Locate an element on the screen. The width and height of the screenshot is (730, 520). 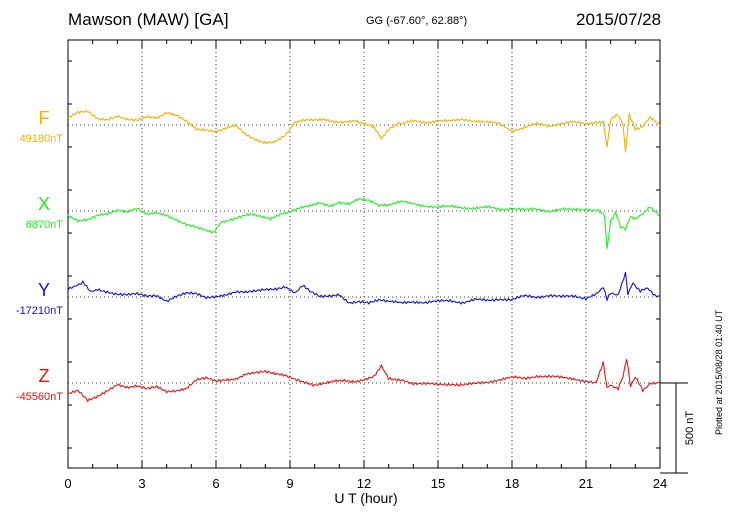
x-tick-label: 0 is located at coordinates (67, 483).